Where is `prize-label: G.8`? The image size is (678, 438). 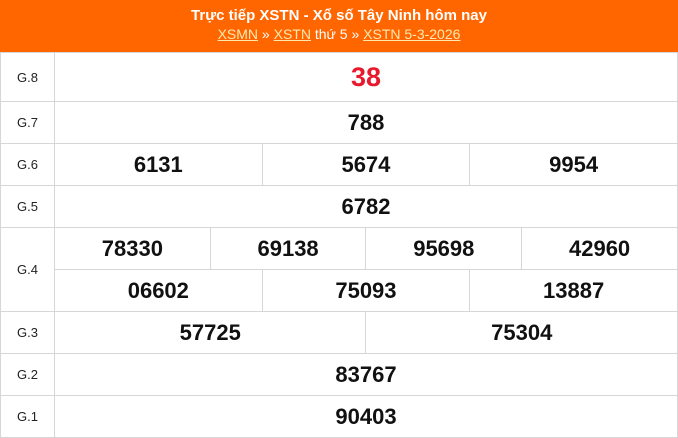
prize-label: G.8 is located at coordinates (27, 77).